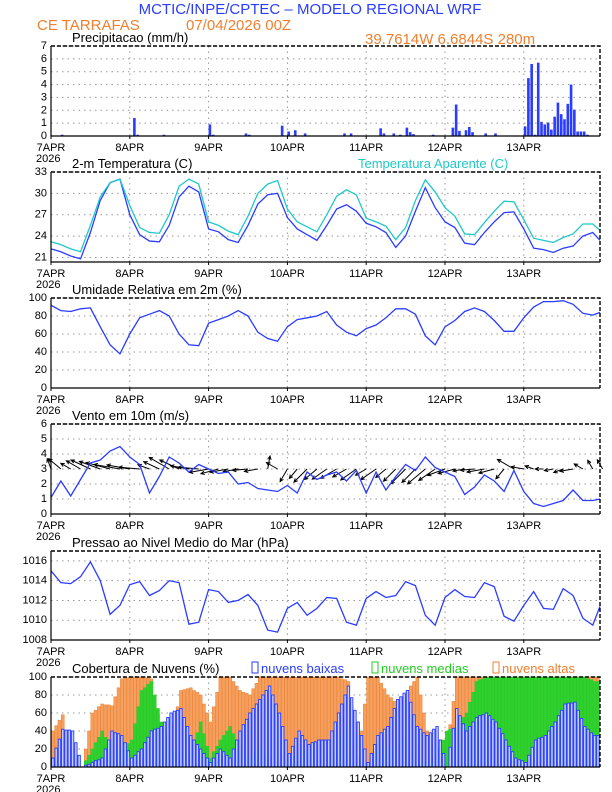  I want to click on series-line-temp, so click(325, 219).